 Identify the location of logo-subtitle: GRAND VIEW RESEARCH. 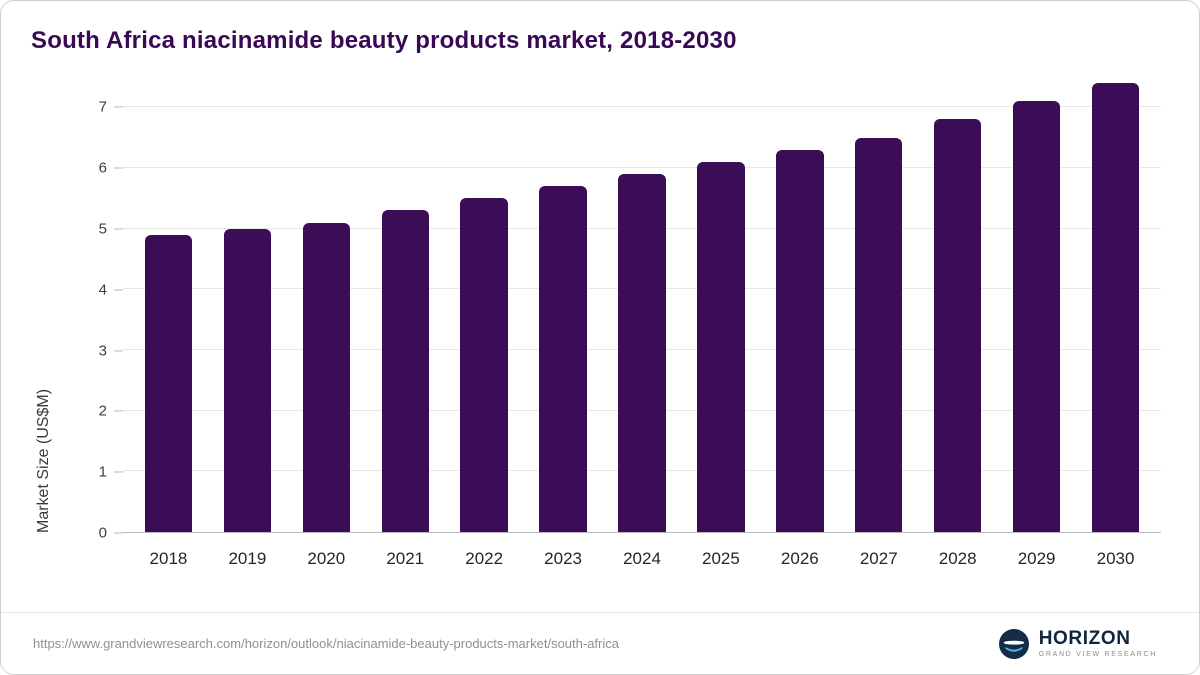
(1097, 654).